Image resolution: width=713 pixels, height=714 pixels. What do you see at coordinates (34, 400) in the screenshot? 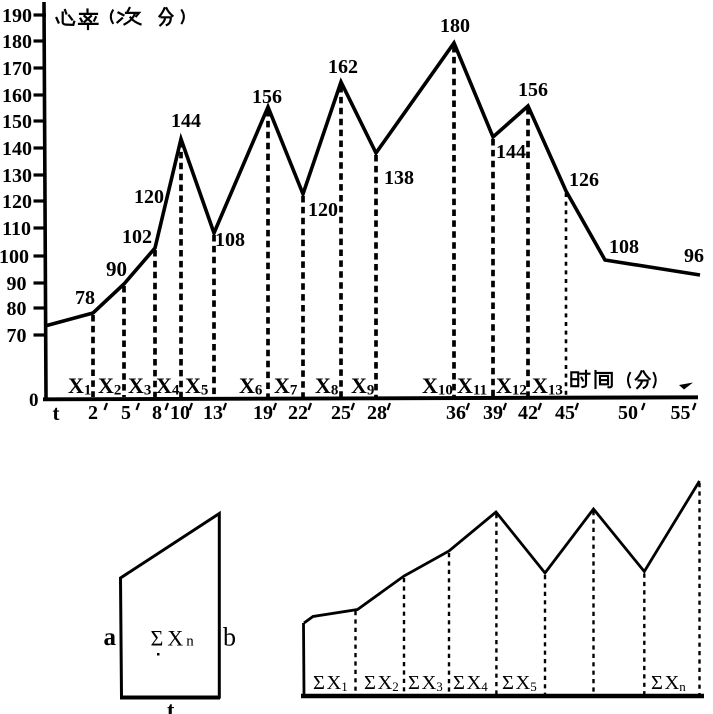
I see `svg-text: 0` at bounding box center [34, 400].